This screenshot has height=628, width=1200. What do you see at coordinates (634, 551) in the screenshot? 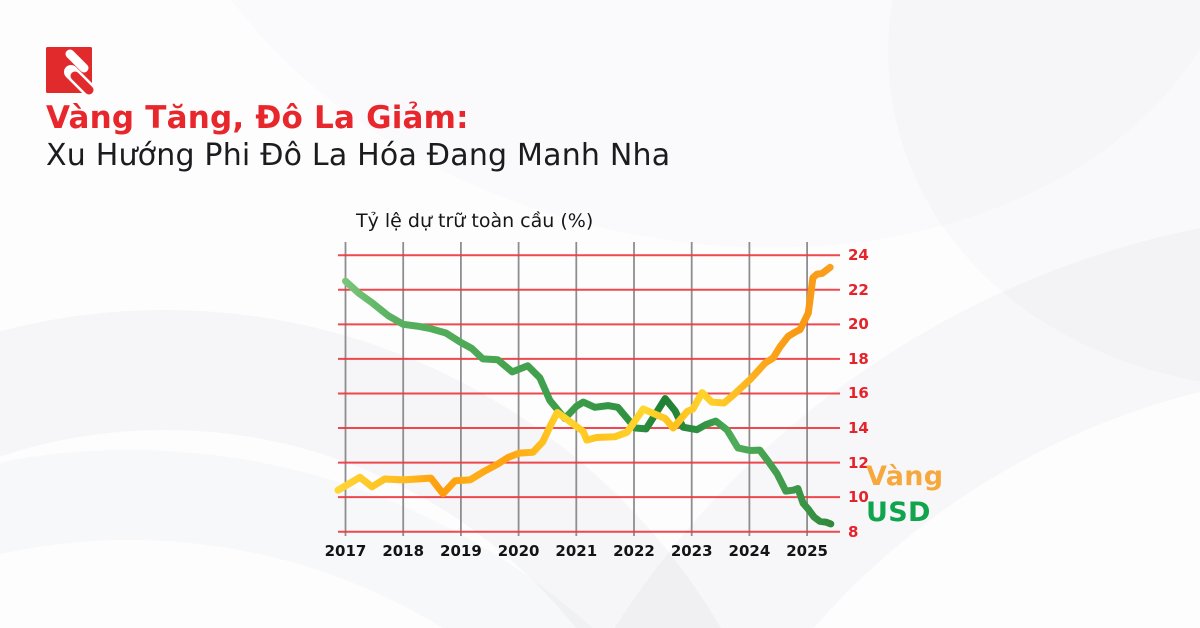
I see `x-axis-label: 2022` at bounding box center [634, 551].